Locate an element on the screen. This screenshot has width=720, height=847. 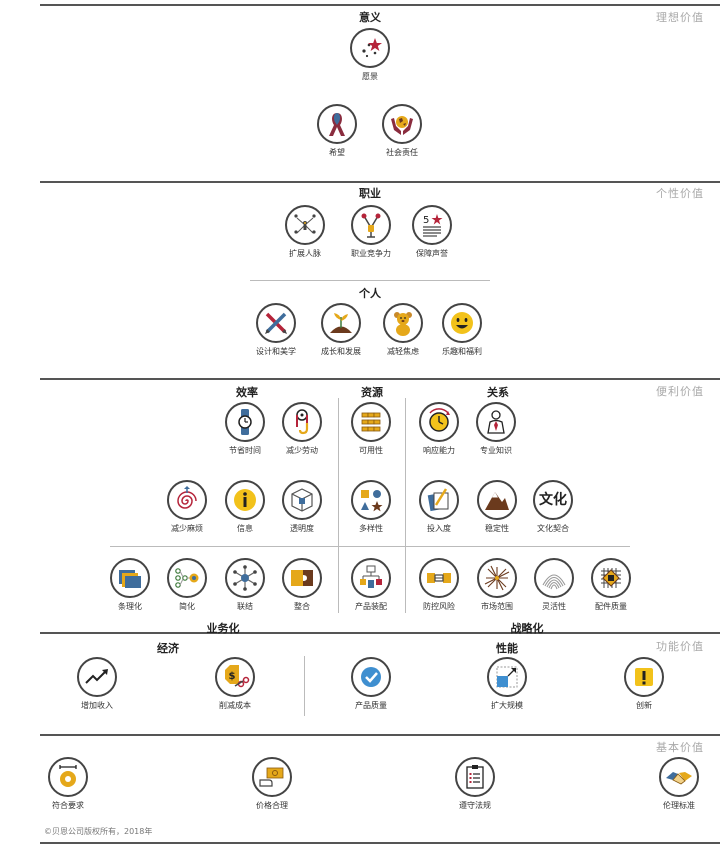
tier-divider-inspirational is located at coordinates (380, 5).